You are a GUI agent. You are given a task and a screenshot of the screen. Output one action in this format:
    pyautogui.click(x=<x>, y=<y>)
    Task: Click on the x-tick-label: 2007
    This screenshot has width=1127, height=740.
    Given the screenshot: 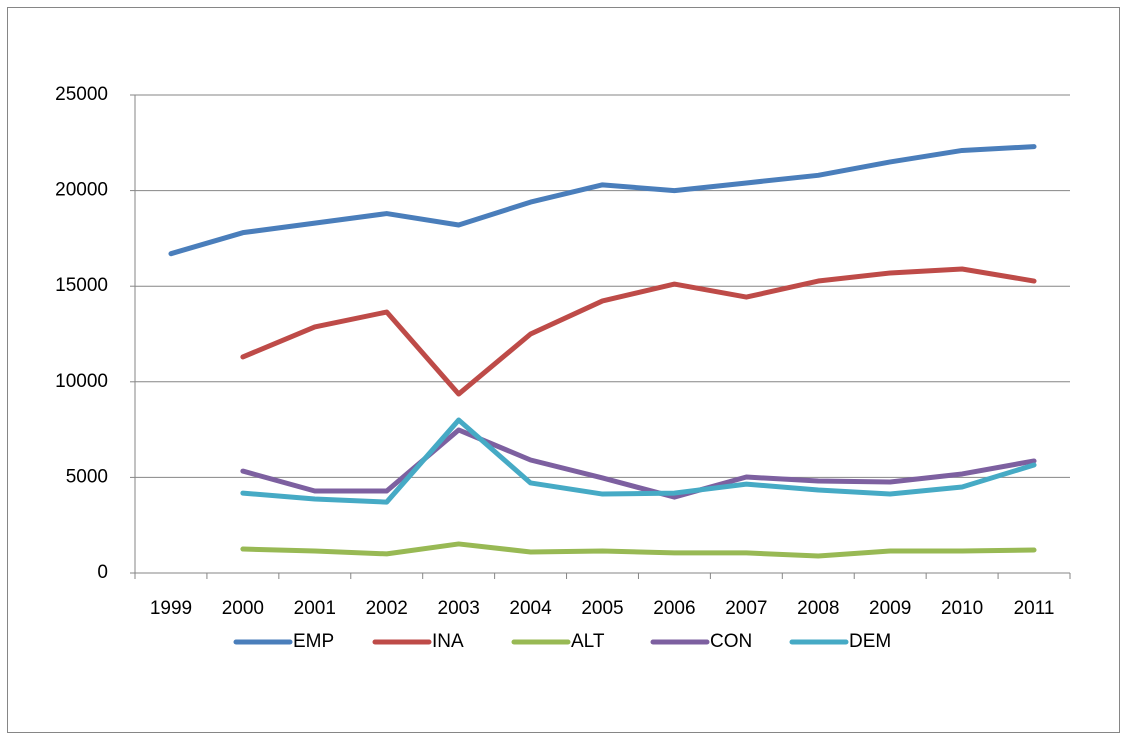 What is the action you would take?
    pyautogui.click(x=746, y=608)
    